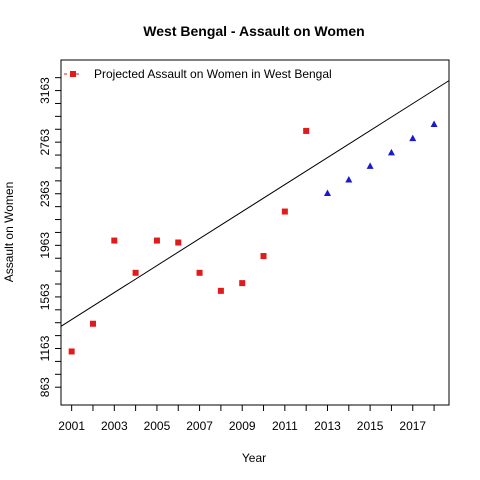 The height and width of the screenshot is (480, 480). What do you see at coordinates (327, 426) in the screenshot?
I see `x-tick-label: 2013` at bounding box center [327, 426].